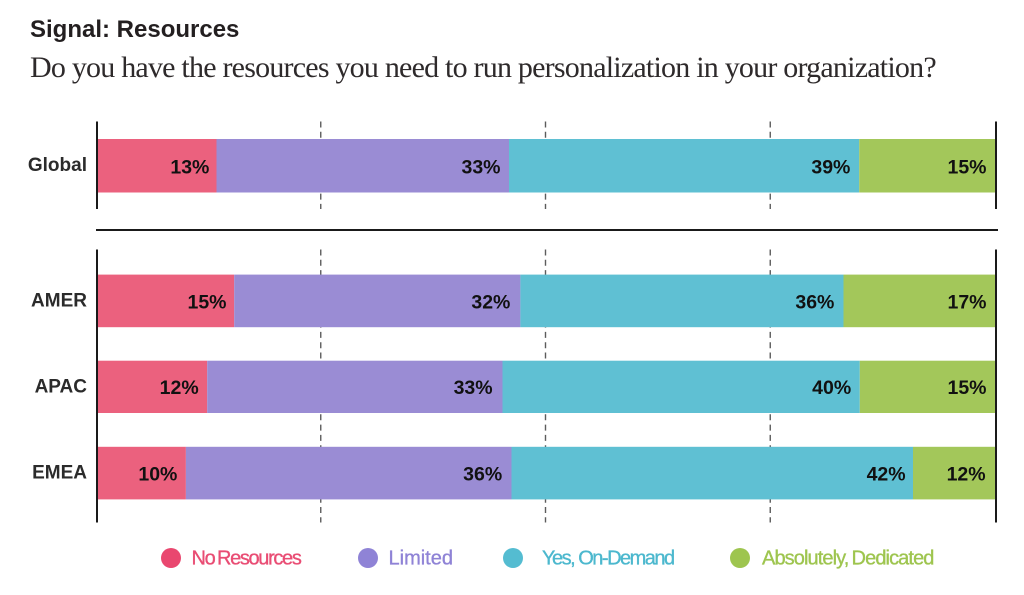 This screenshot has width=1024, height=595. I want to click on svg-text: 13%, so click(189, 167).